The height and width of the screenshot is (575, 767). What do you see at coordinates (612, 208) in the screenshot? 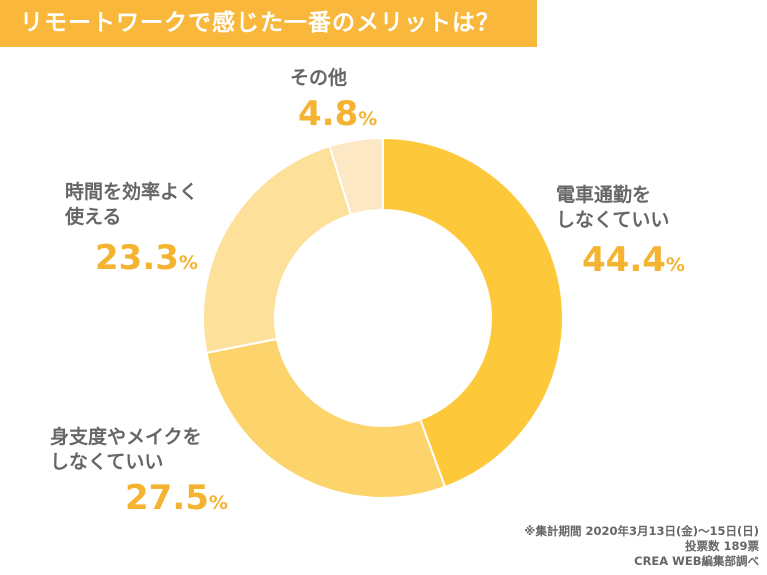
I see `label-commute: 電車通勤を しなくていい` at bounding box center [612, 208].